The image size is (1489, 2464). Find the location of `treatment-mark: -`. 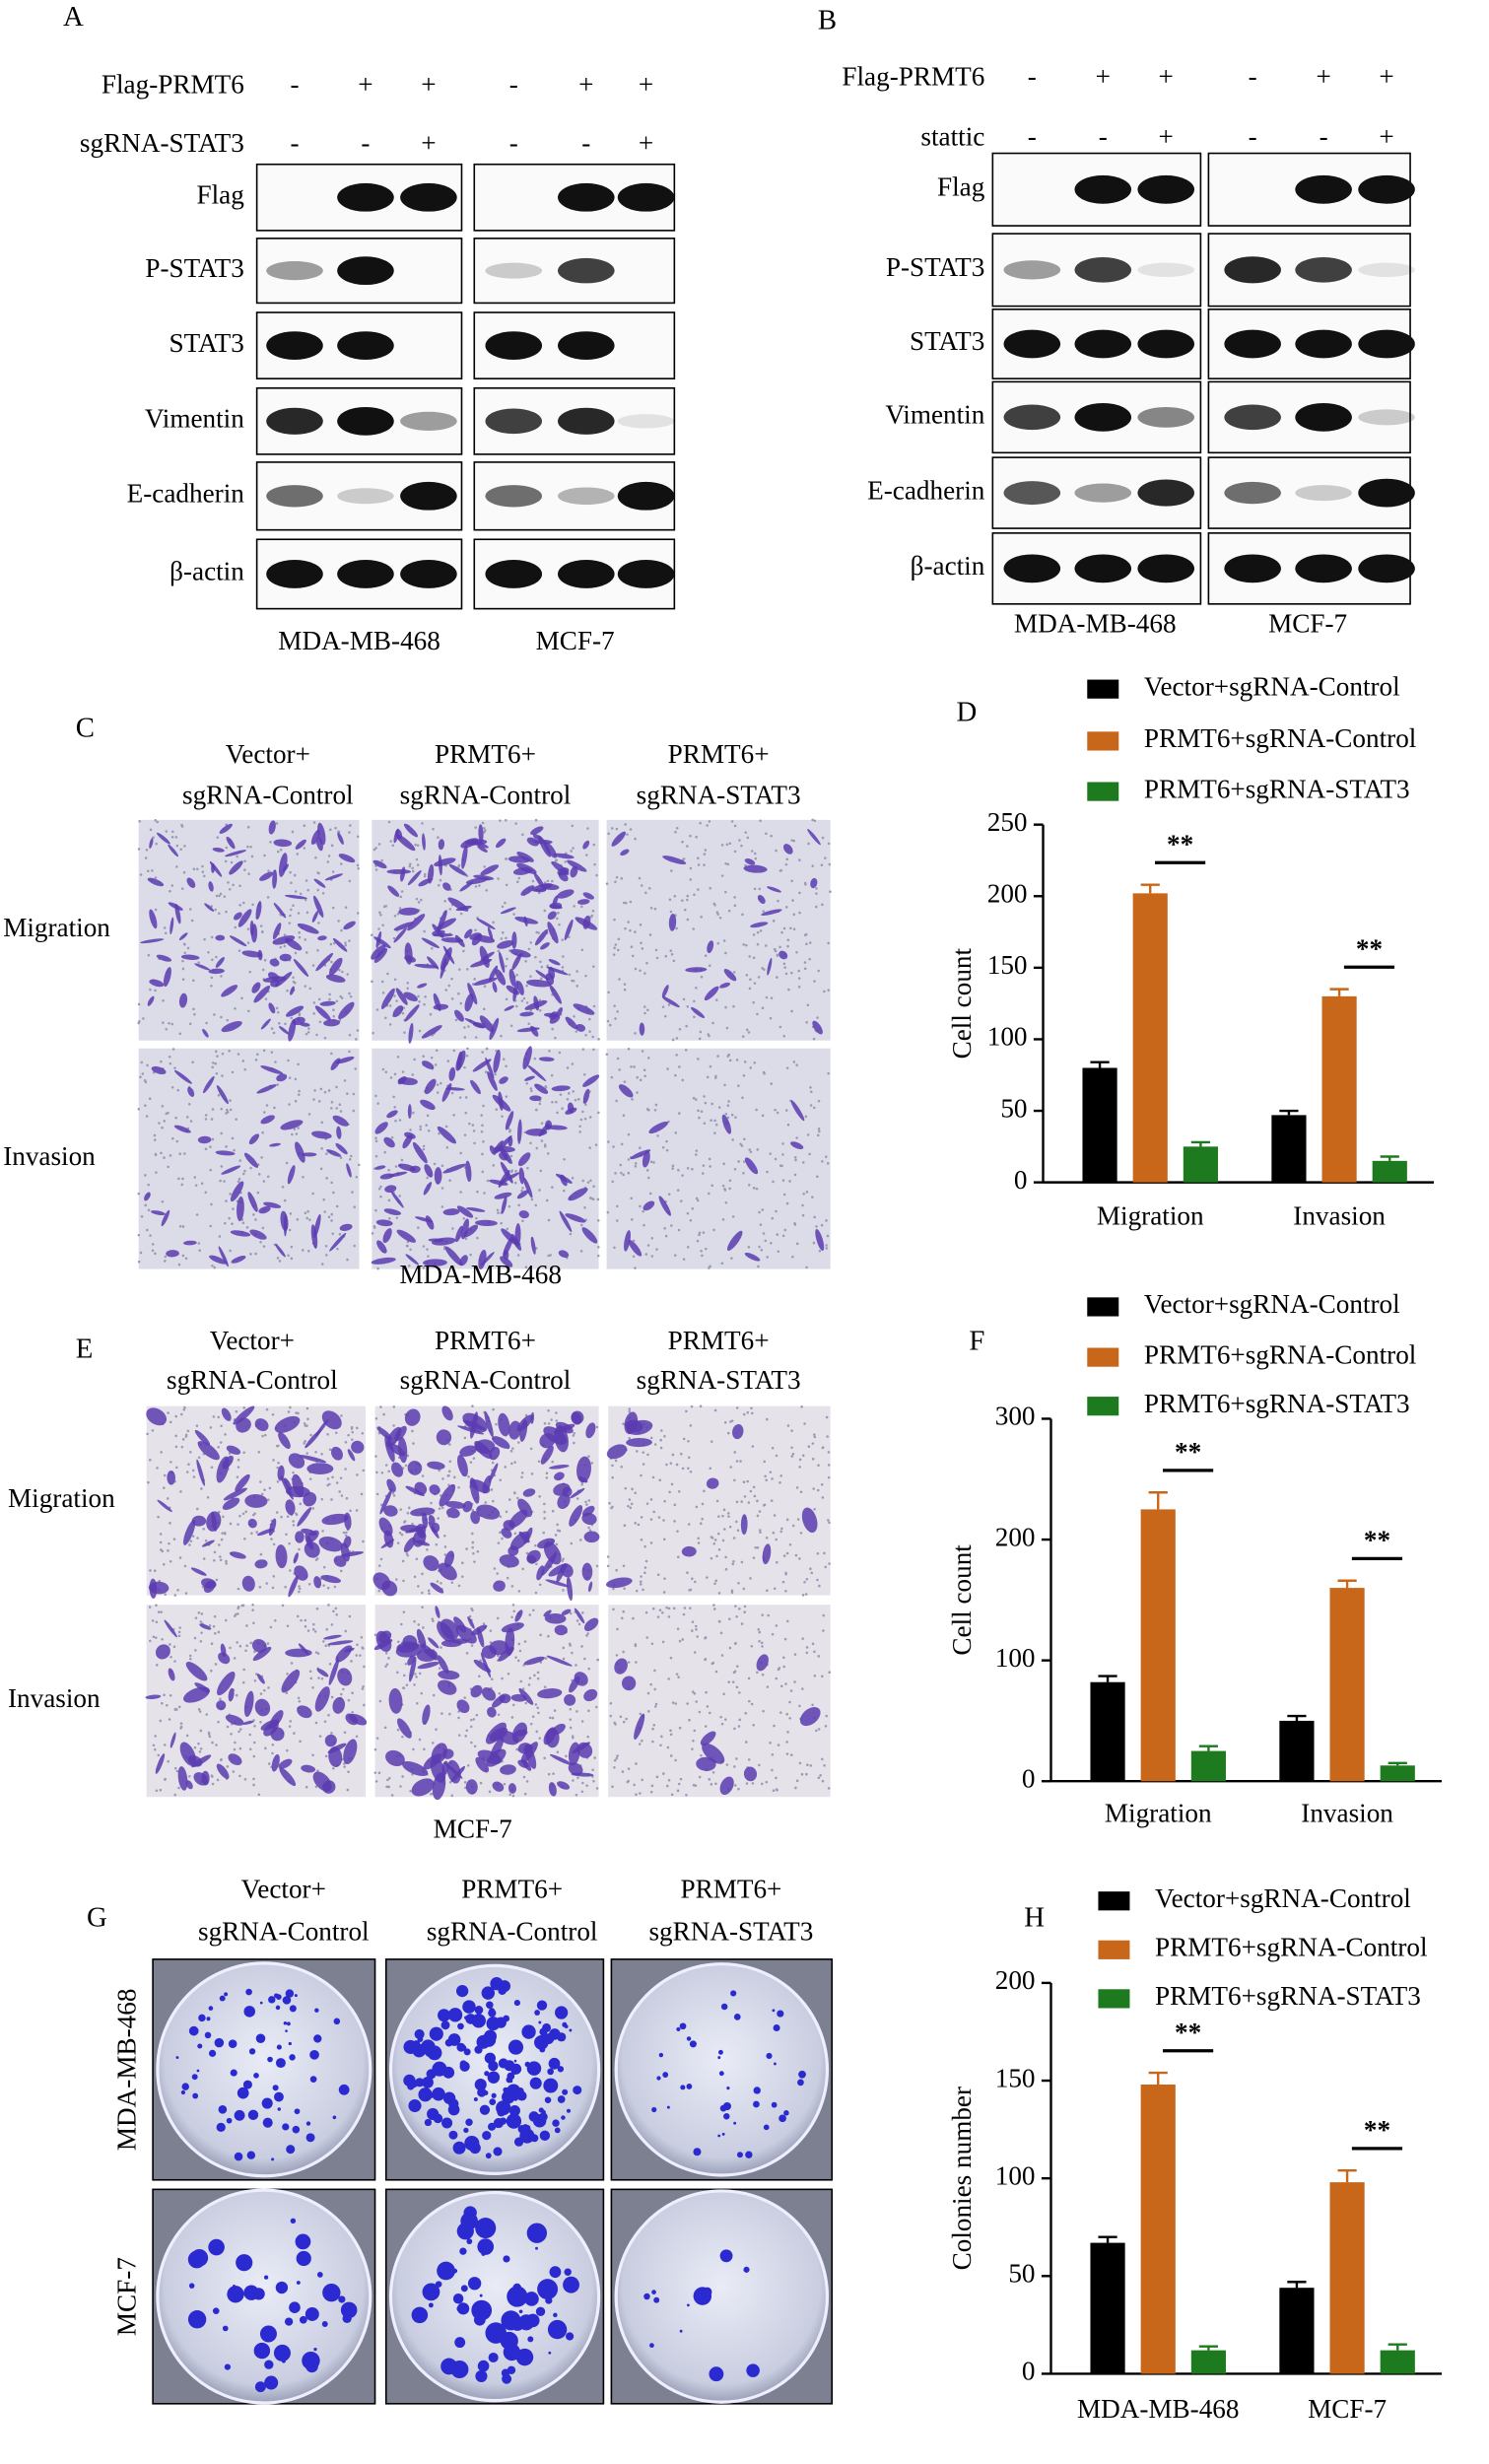

treatment-mark: - is located at coordinates (1032, 77).